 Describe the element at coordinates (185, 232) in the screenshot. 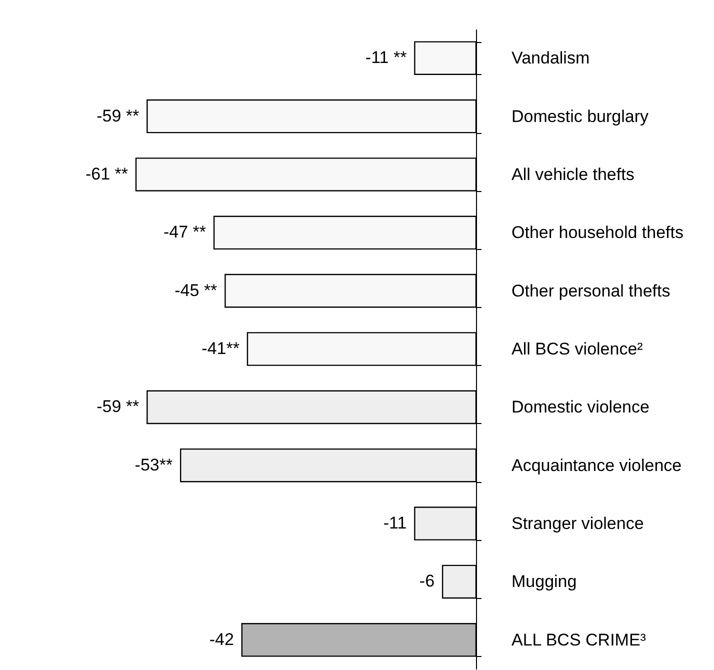

I see `data-label: -47 **` at that location.